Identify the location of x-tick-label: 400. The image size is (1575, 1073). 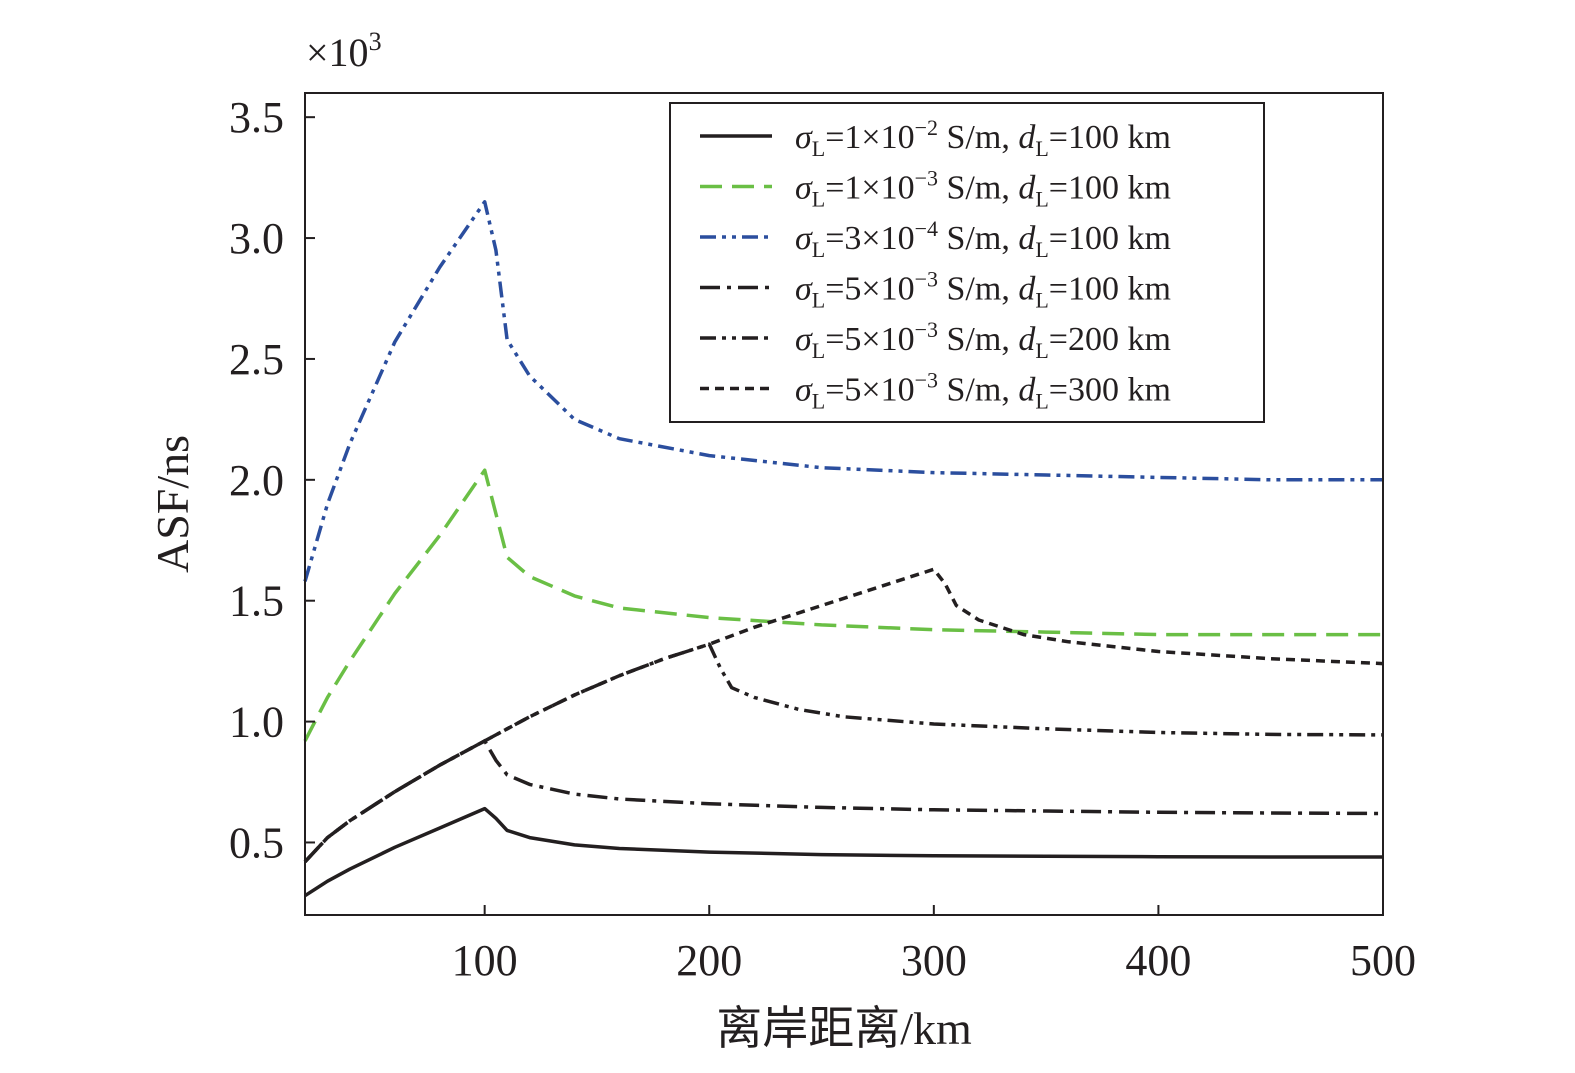
(1158, 960).